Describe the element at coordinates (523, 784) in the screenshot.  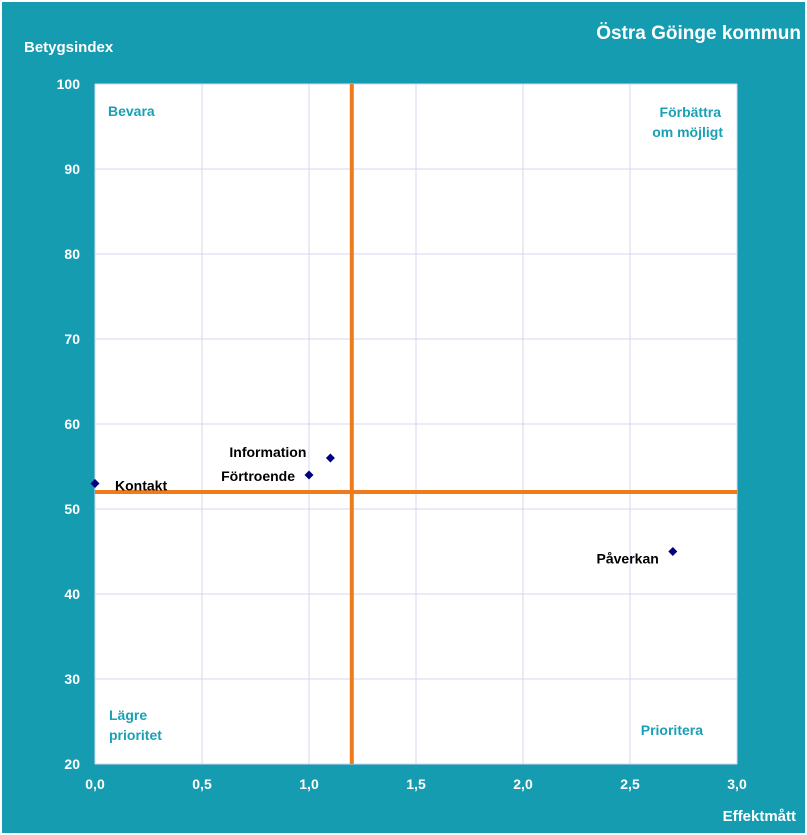
I see `x-tick-label: 2,0` at that location.